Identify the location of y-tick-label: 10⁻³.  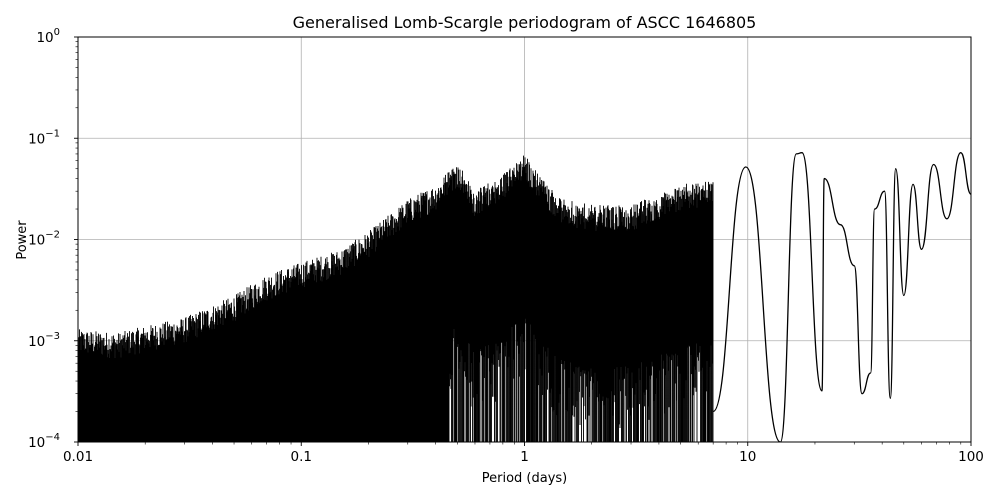
(44, 340).